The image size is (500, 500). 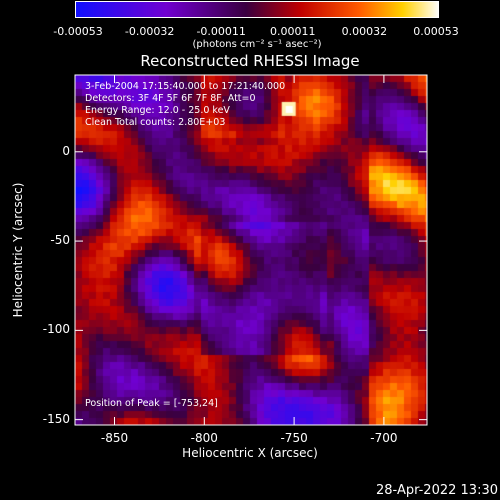 I want to click on info-detectors: Detectors: 3F 4F 5F 6F 7F 8F, Att=0, so click(x=170, y=98).